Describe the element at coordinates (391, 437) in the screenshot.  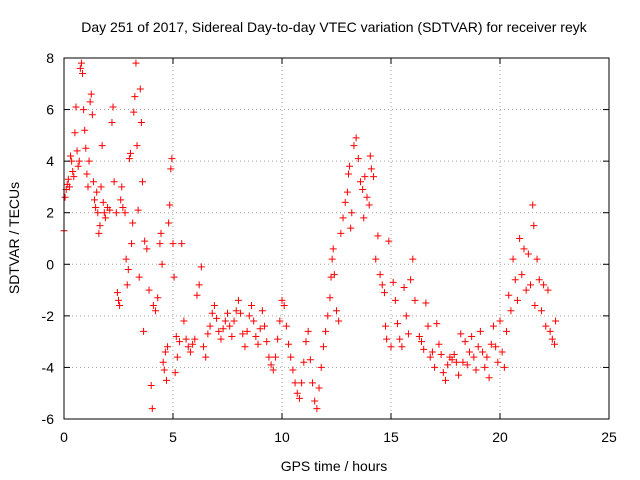
I see `x-tick-label: 15` at that location.